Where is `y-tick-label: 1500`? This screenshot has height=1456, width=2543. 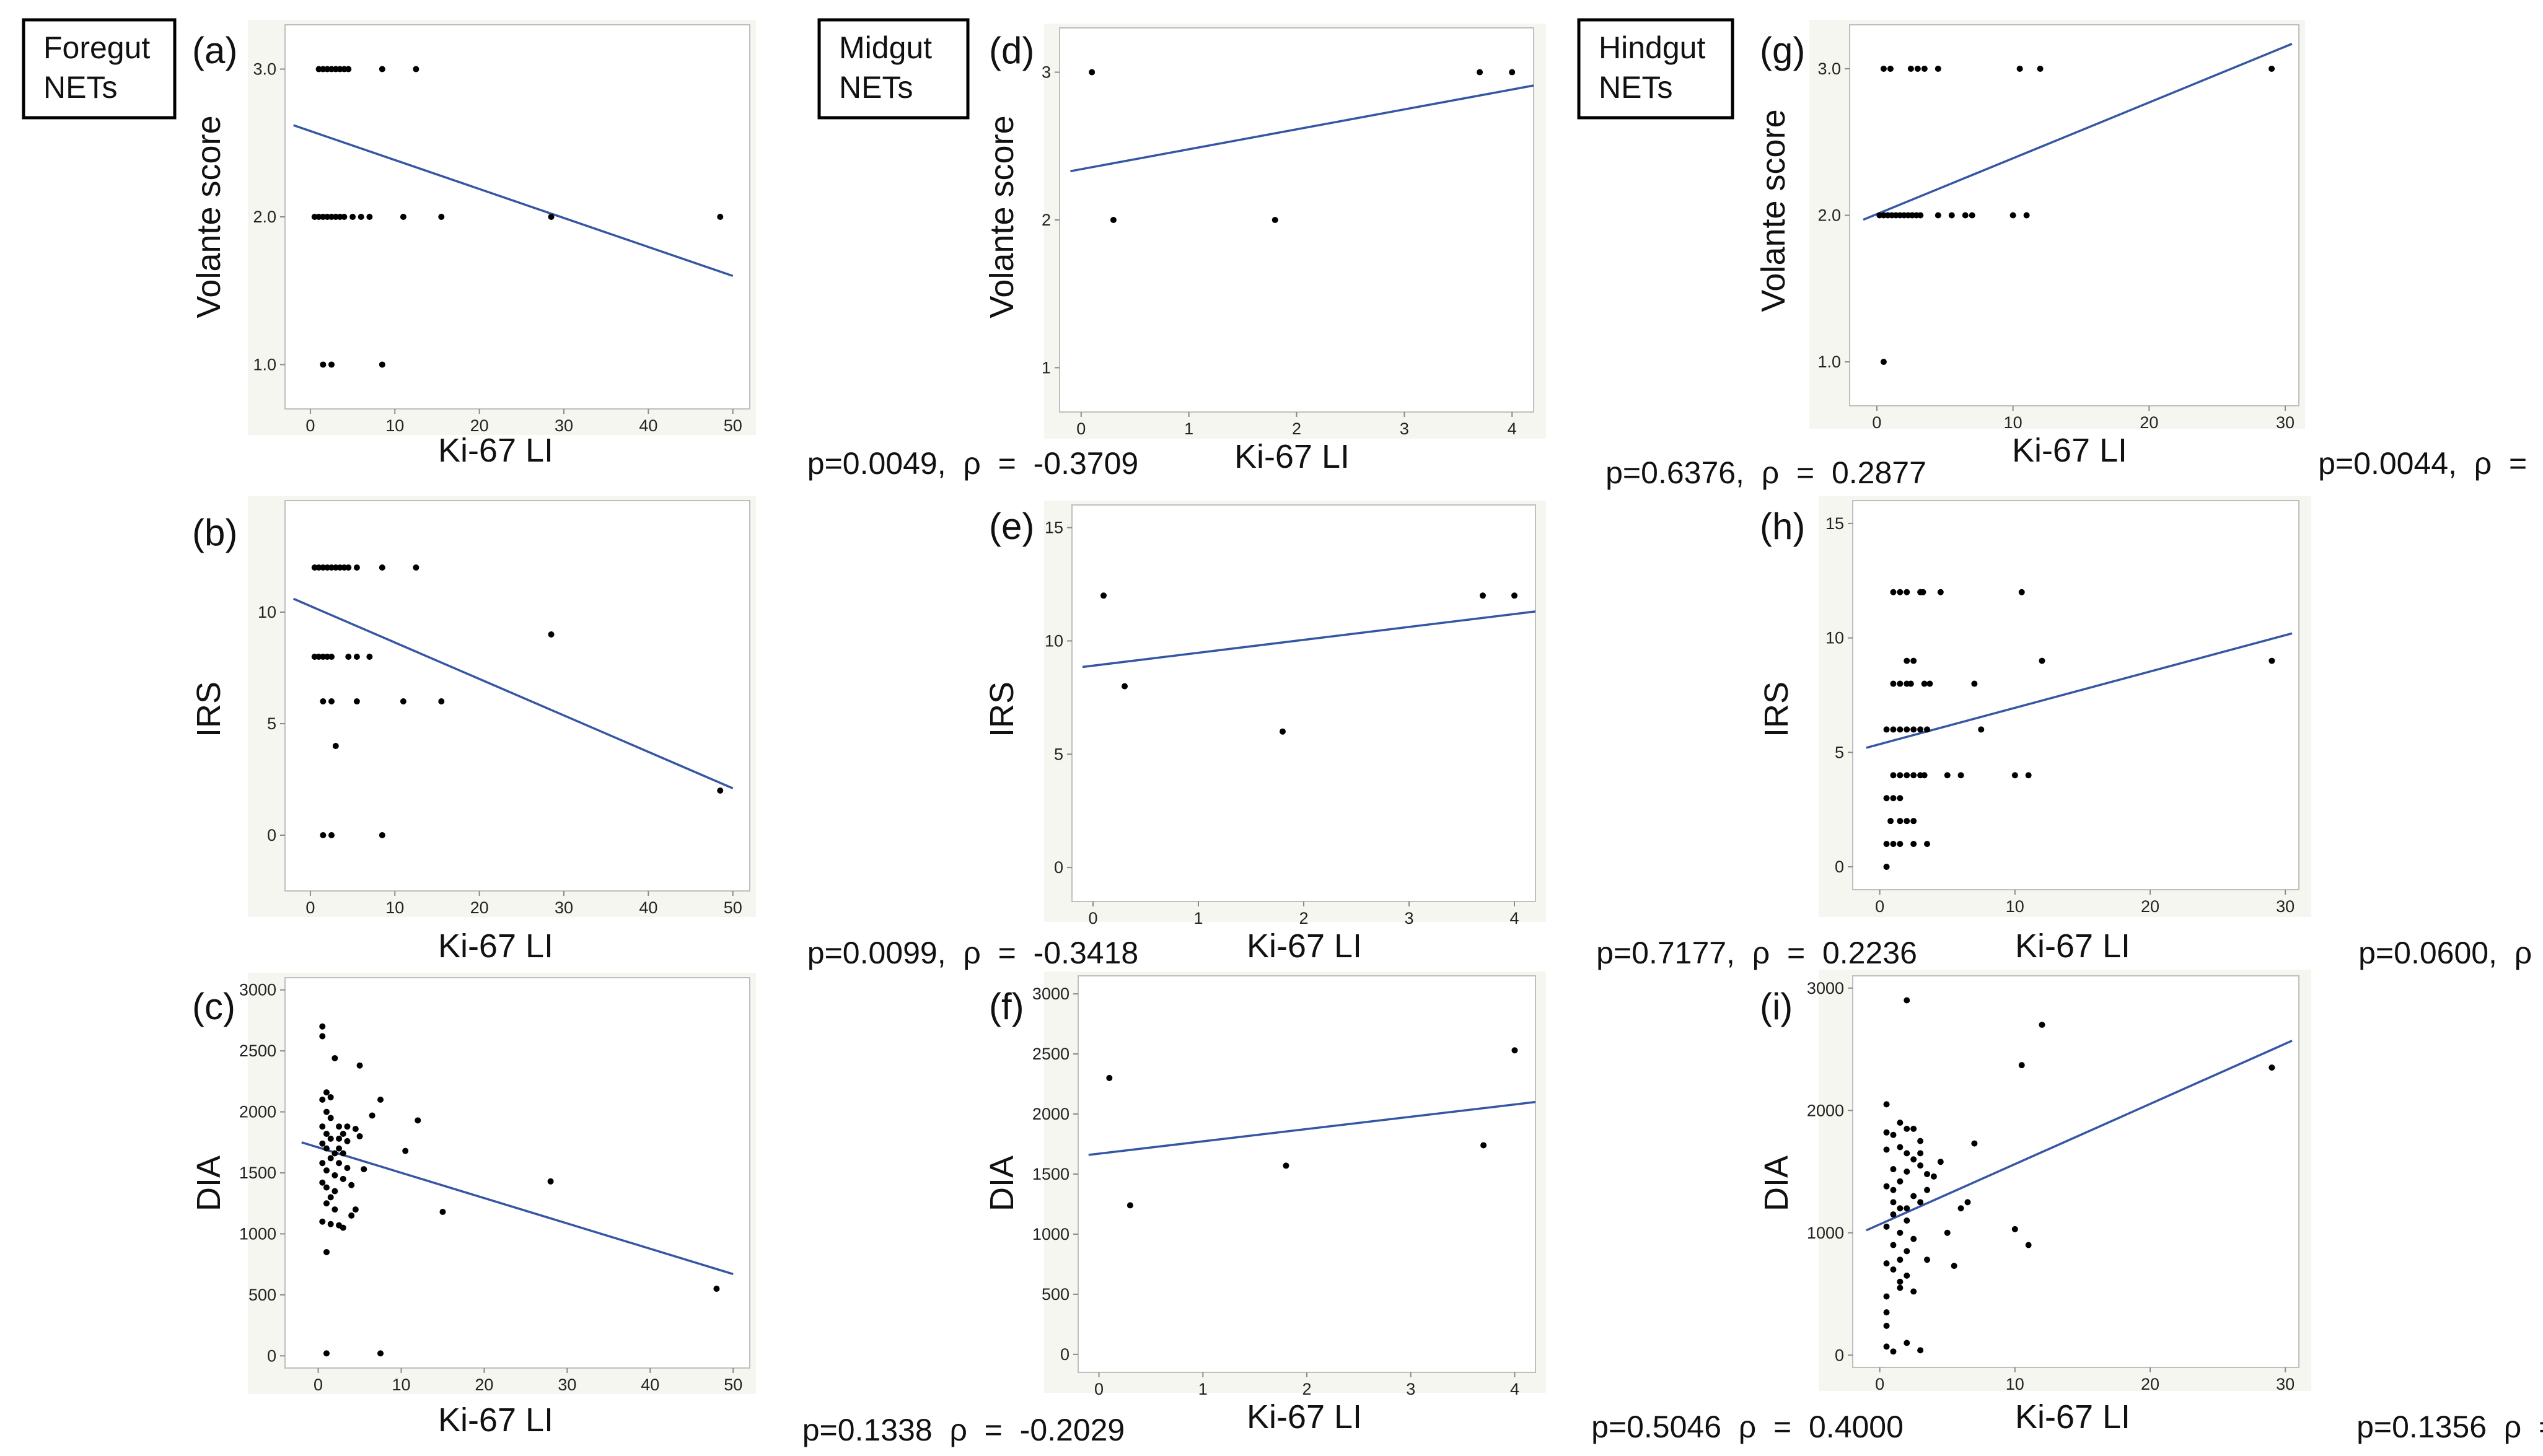 y-tick-label: 1500 is located at coordinates (1050, 1174).